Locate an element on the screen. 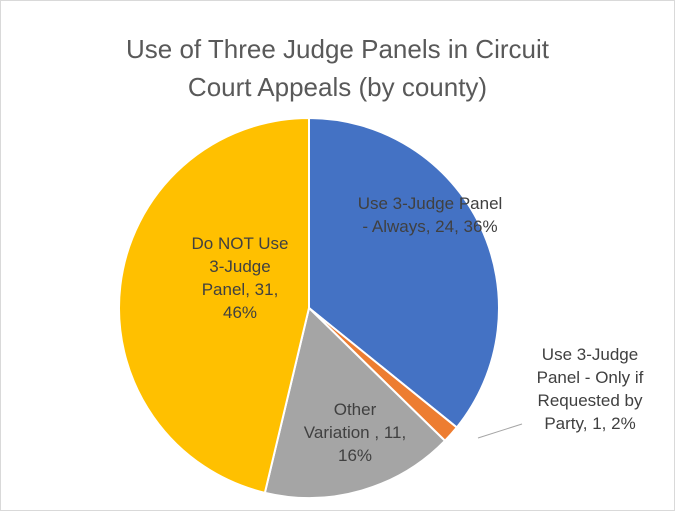 This screenshot has height=511, width=675. label-percent: 46% is located at coordinates (240, 312).